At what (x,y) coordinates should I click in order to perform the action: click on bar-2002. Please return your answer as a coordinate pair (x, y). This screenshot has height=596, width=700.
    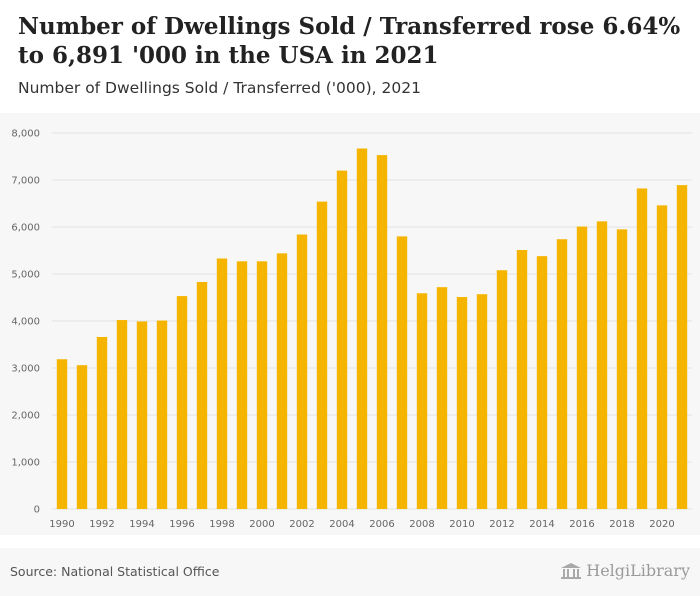
    Looking at the image, I should click on (302, 371).